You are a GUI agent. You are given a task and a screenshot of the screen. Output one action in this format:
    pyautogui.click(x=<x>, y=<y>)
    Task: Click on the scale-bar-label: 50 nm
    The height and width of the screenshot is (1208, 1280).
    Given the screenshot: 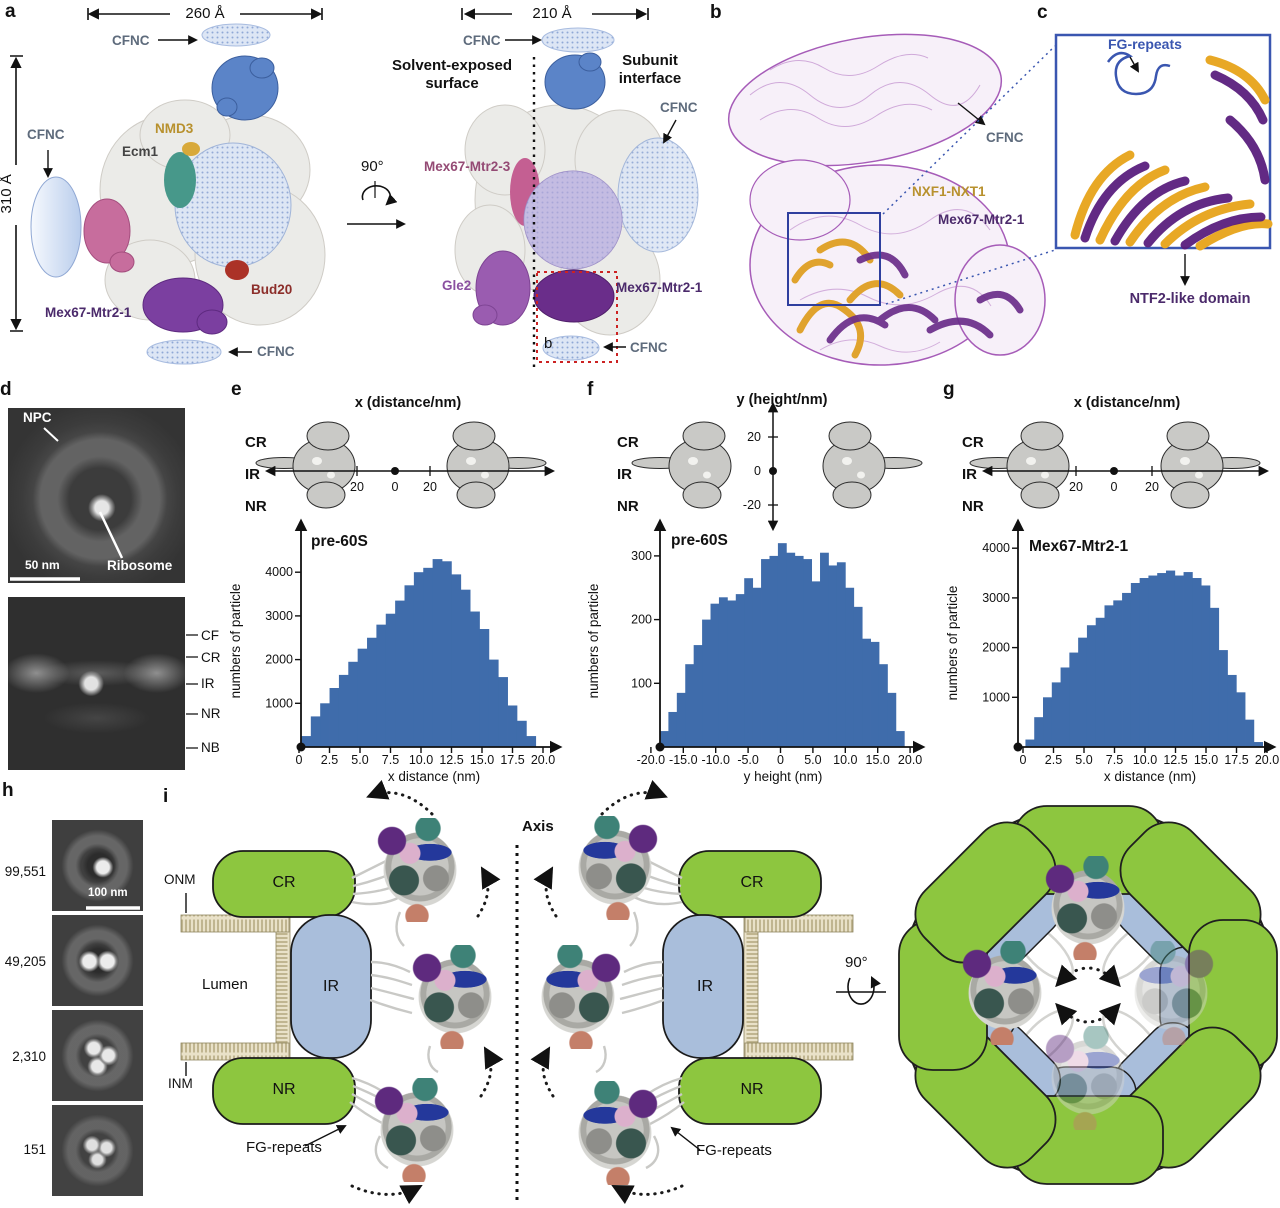 What is the action you would take?
    pyautogui.click(x=42, y=565)
    